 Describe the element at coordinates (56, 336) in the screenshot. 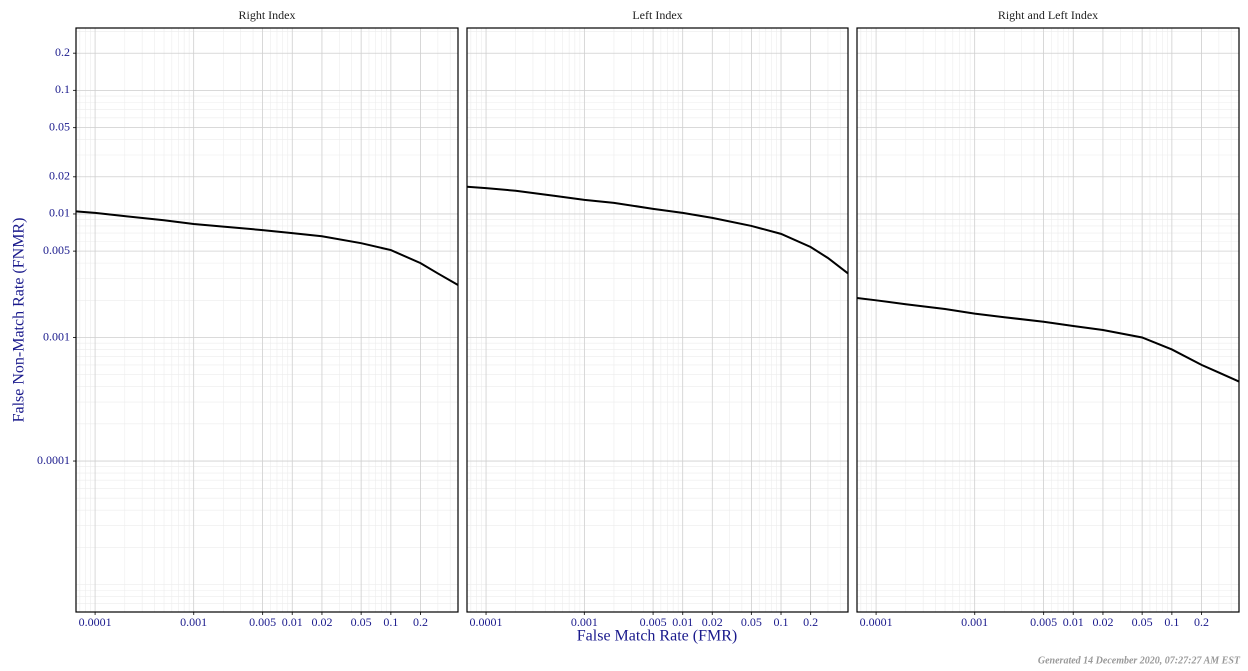

I see `y-tick-label: 0.001` at that location.